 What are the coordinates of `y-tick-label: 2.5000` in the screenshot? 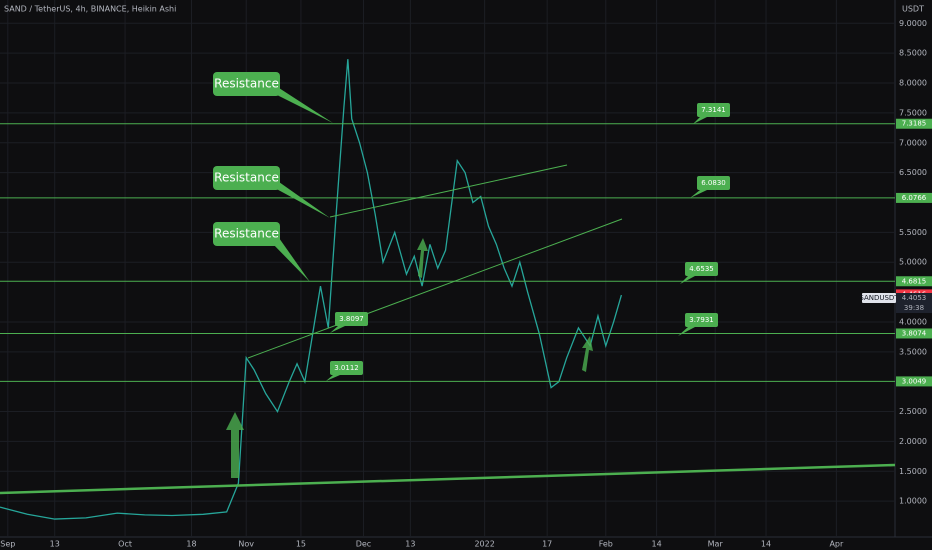 It's located at (913, 411).